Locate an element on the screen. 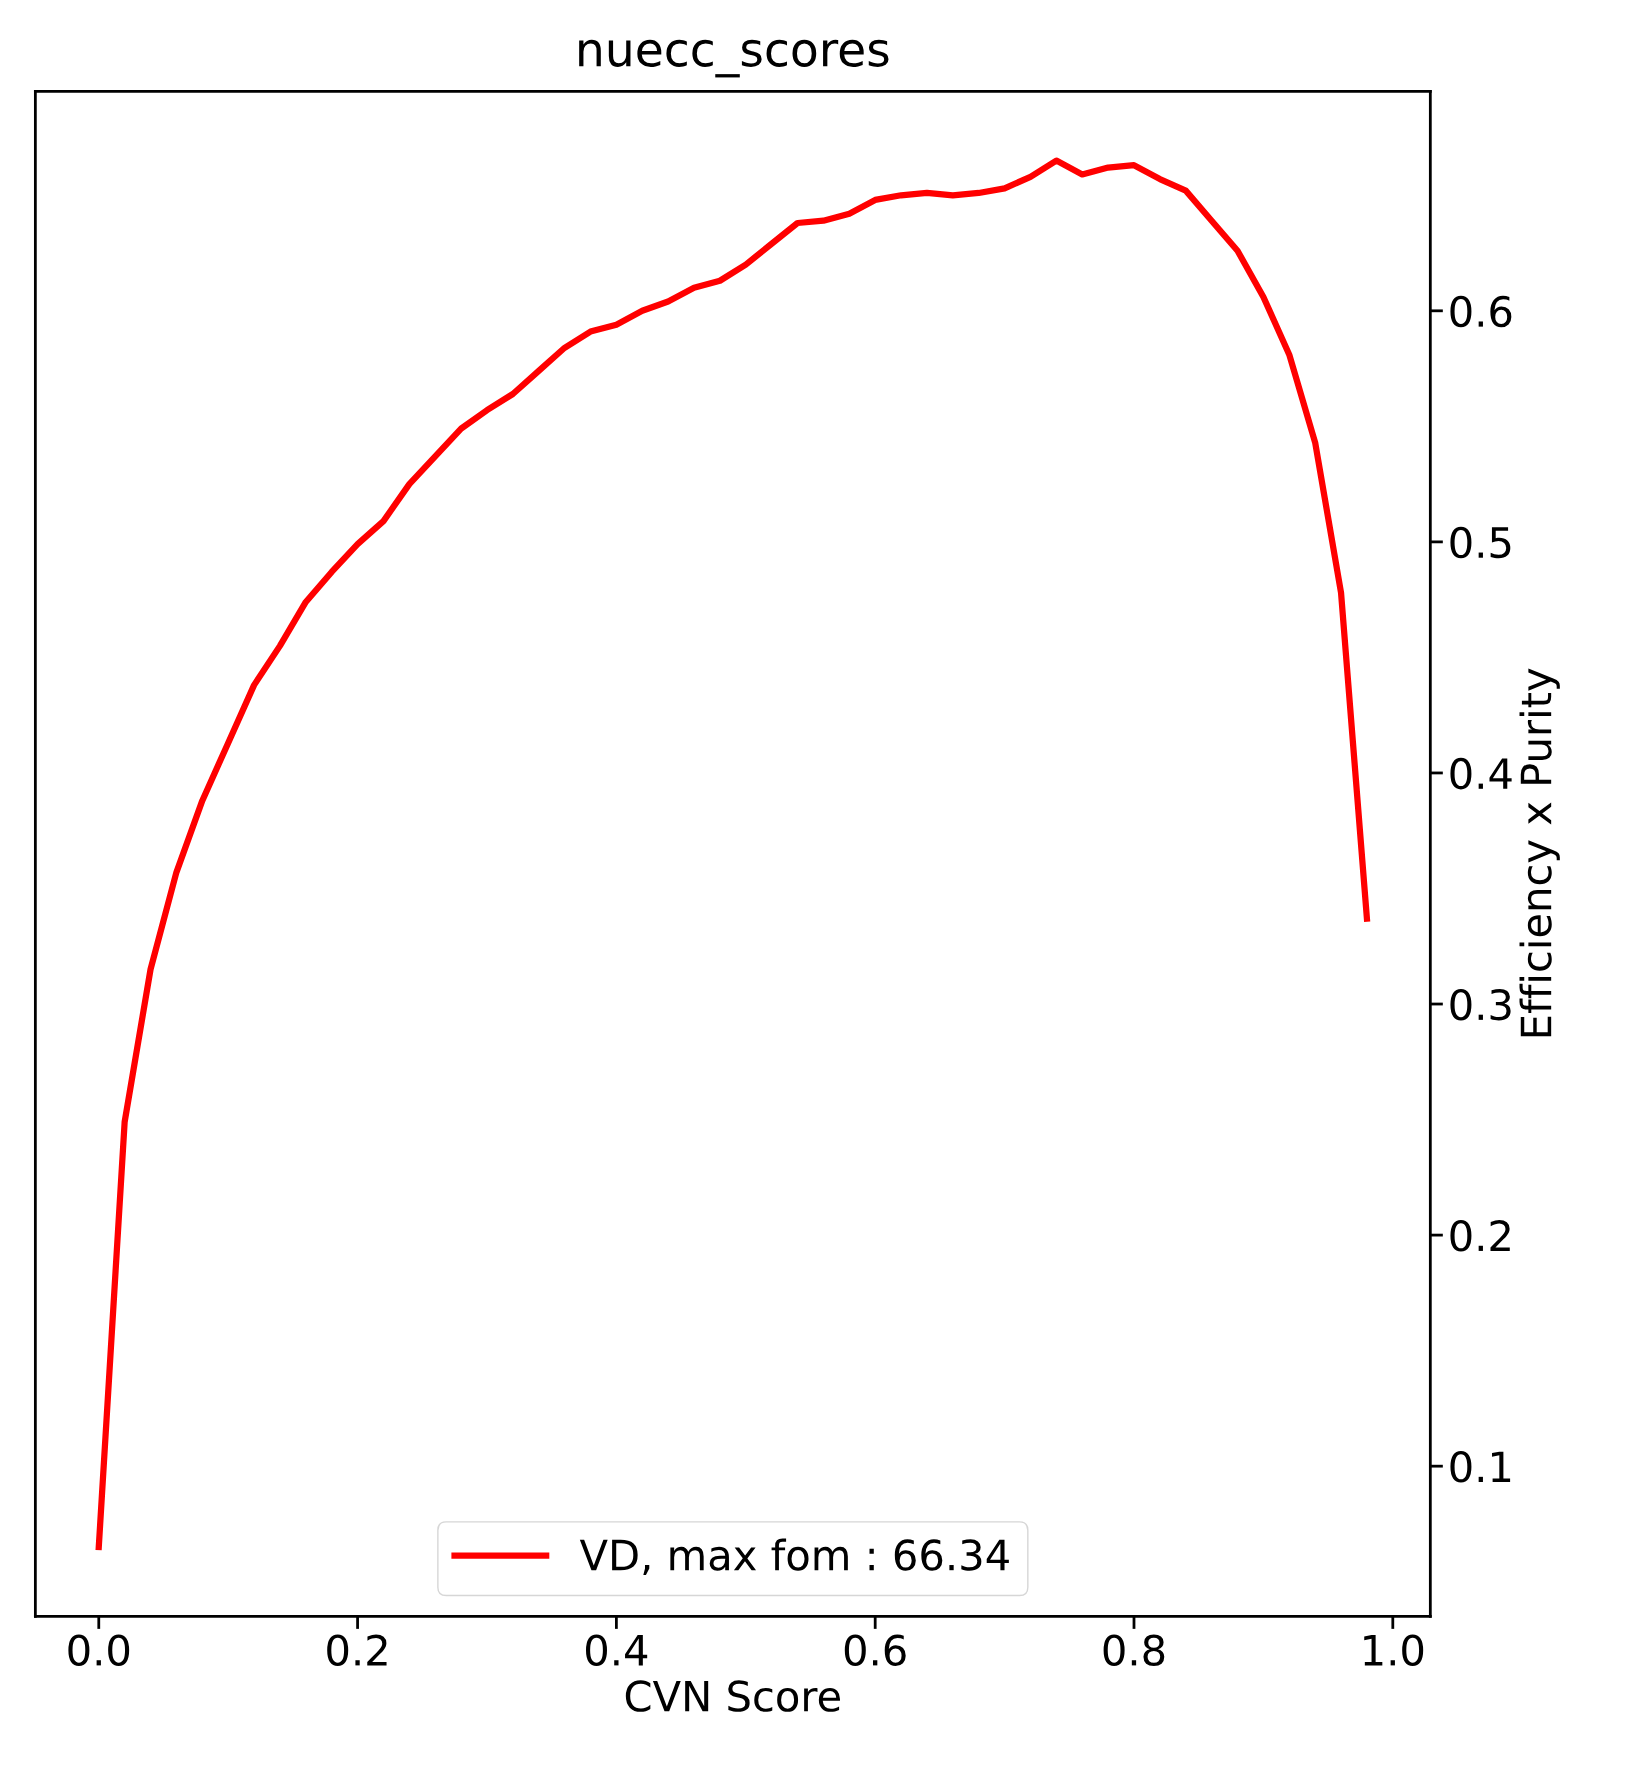 The width and height of the screenshot is (1645, 1790). y-tick-label: 0.2 is located at coordinates (1480, 1236).